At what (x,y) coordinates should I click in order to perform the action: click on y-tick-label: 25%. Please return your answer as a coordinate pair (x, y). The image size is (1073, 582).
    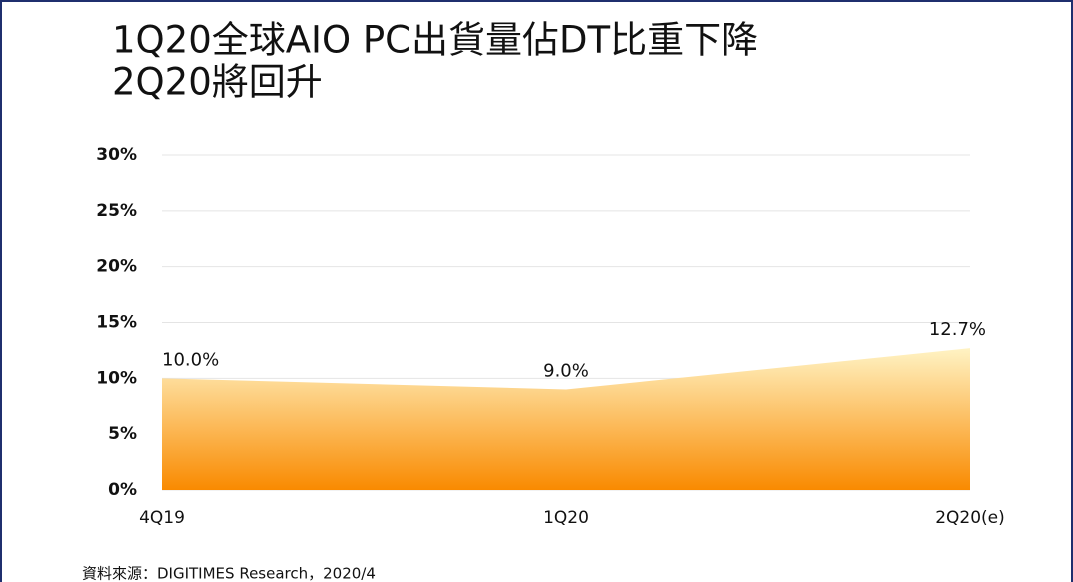
    Looking at the image, I should click on (116, 211).